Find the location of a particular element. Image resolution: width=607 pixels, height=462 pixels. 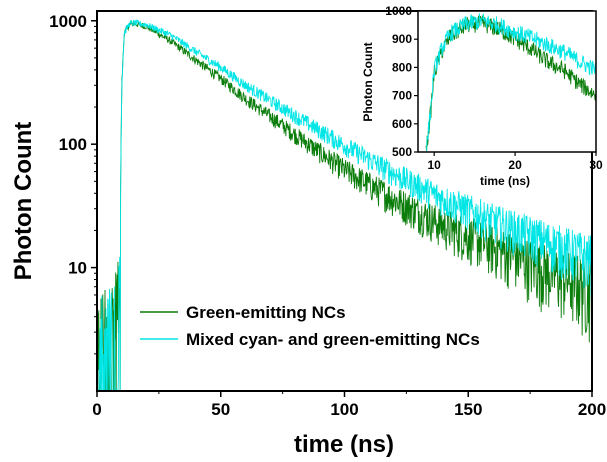

main-y-axis-title: Photon Count is located at coordinates (23, 201).